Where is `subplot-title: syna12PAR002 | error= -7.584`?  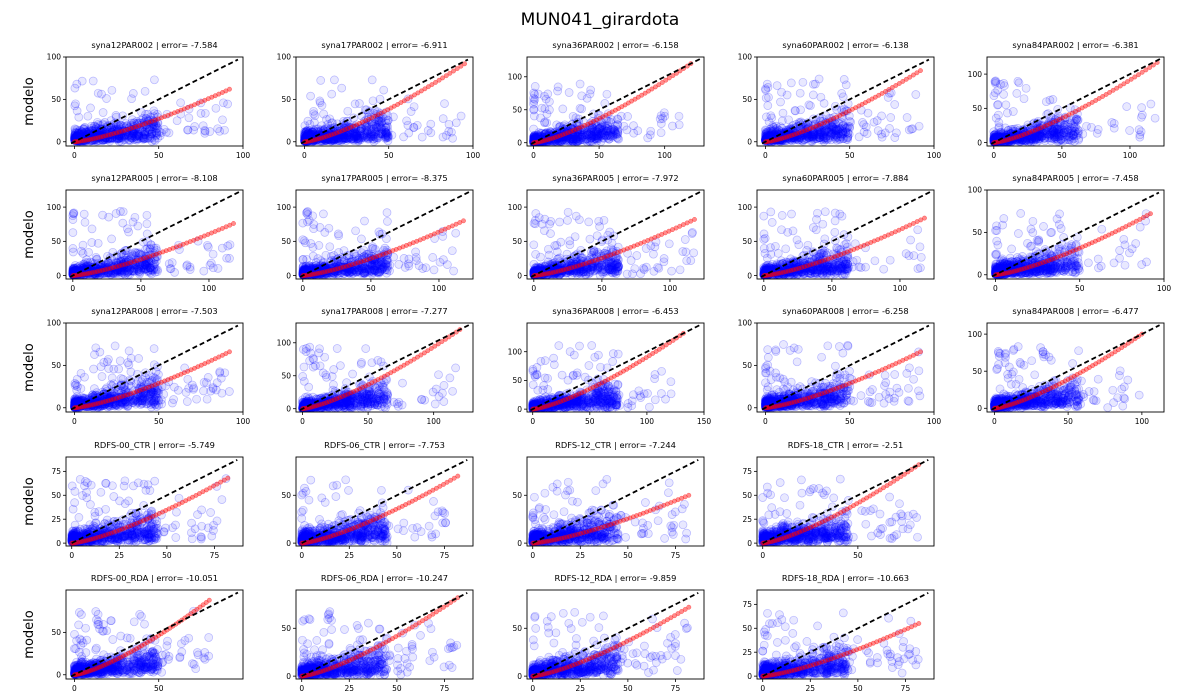
subplot-title: syna12PAR002 | error= -7.584 is located at coordinates (154, 45).